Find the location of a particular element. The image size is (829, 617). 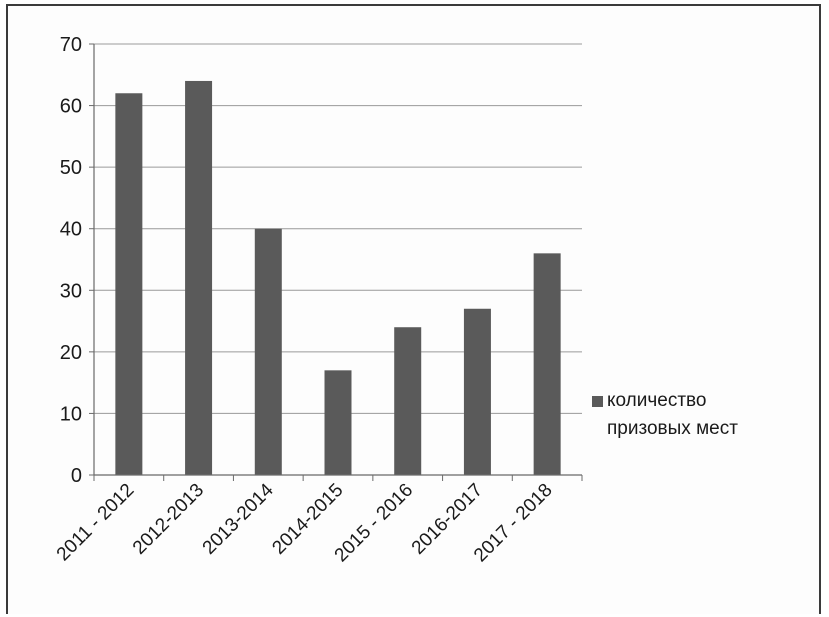

legend-label-line-2: призовых мест is located at coordinates (672, 428).